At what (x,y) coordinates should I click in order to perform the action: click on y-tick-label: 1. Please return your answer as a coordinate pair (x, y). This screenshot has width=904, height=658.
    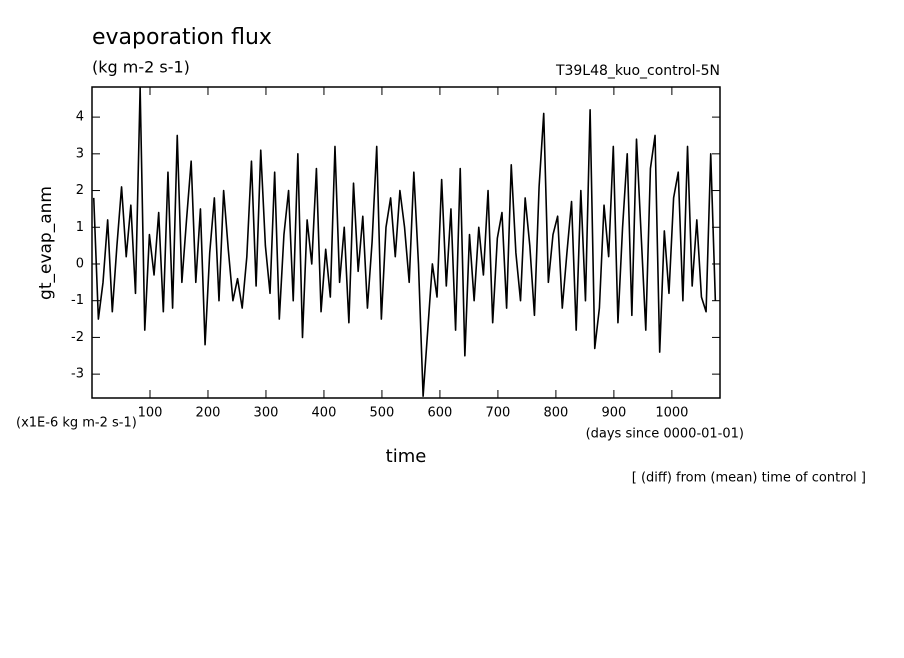
    Looking at the image, I should click on (80, 227).